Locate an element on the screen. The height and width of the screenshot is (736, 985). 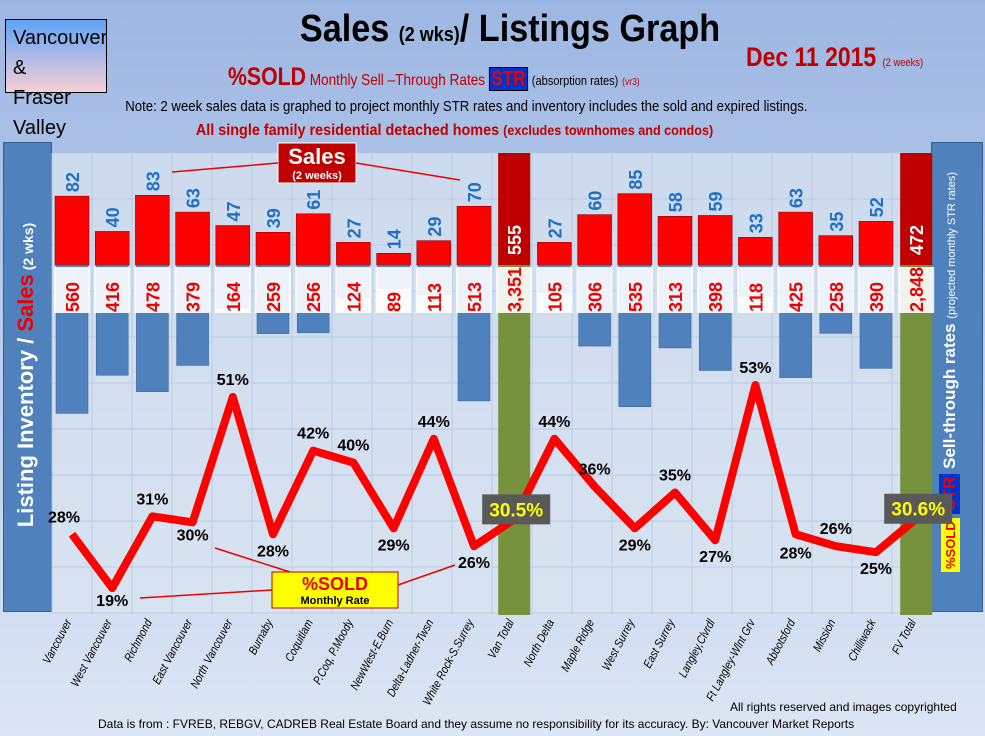
page-title: Sales (2 wks)/ Listings Graph is located at coordinates (510, 29).